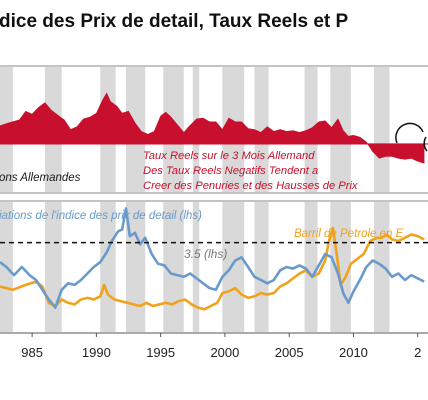 The height and width of the screenshot is (400, 428). What do you see at coordinates (96, 352) in the screenshot?
I see `x-tick-label-1: 1990` at bounding box center [96, 352].